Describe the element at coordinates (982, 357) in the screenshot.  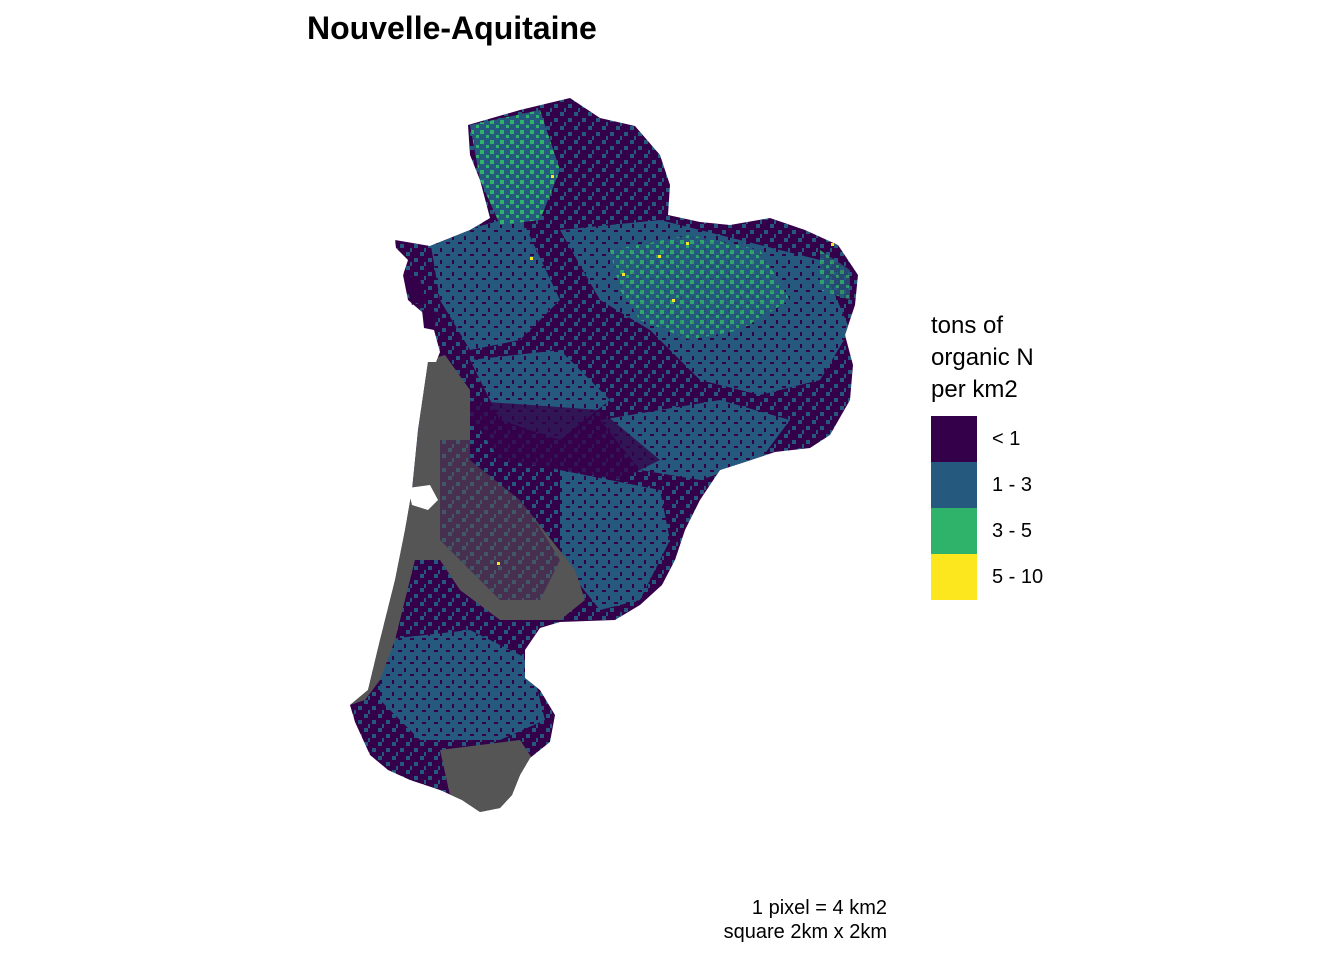
I see `legend-title: tons of organic N per km2` at that location.